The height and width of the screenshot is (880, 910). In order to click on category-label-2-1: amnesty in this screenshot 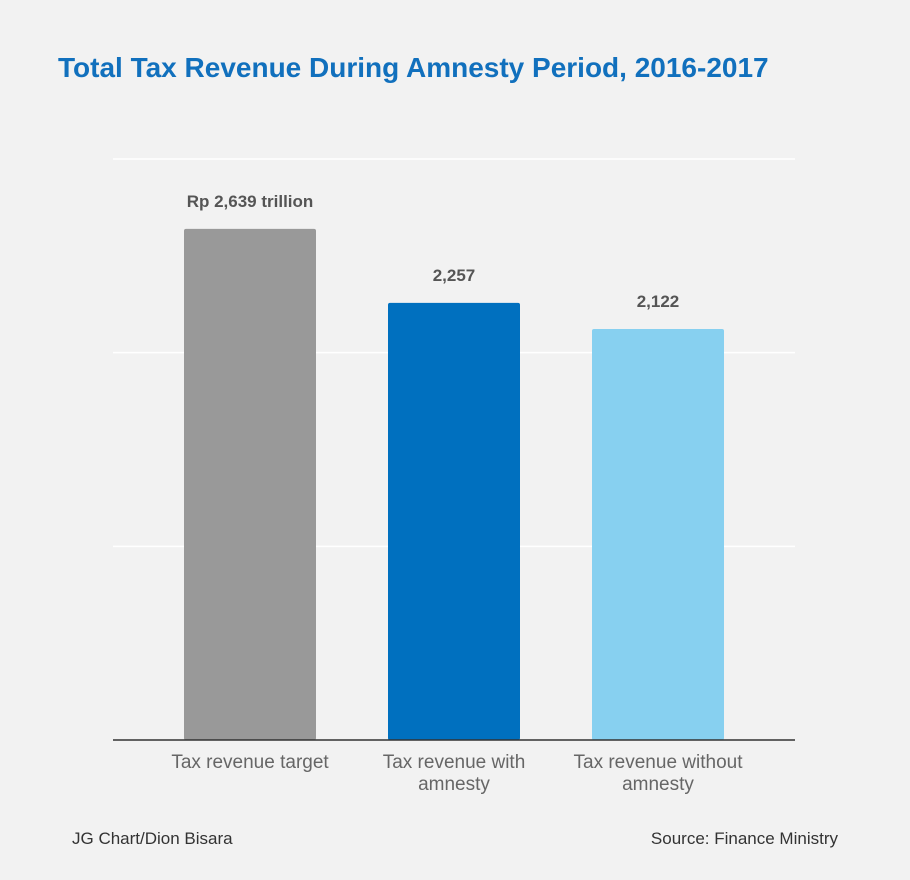, I will do `click(658, 784)`.